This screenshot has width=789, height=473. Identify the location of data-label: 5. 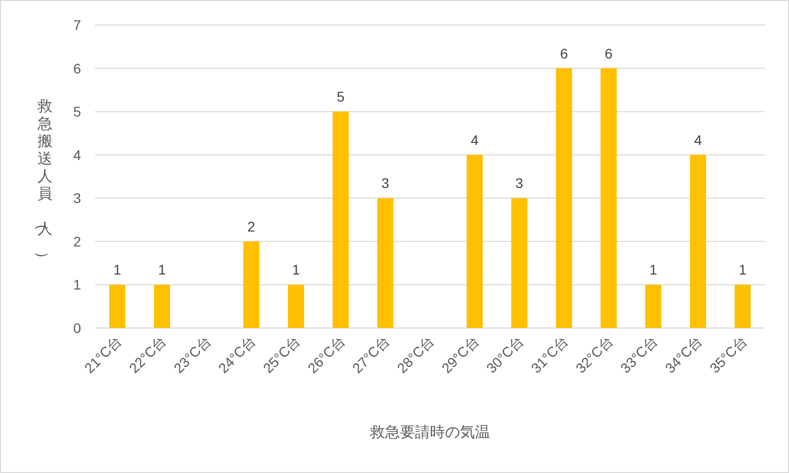
(340, 96).